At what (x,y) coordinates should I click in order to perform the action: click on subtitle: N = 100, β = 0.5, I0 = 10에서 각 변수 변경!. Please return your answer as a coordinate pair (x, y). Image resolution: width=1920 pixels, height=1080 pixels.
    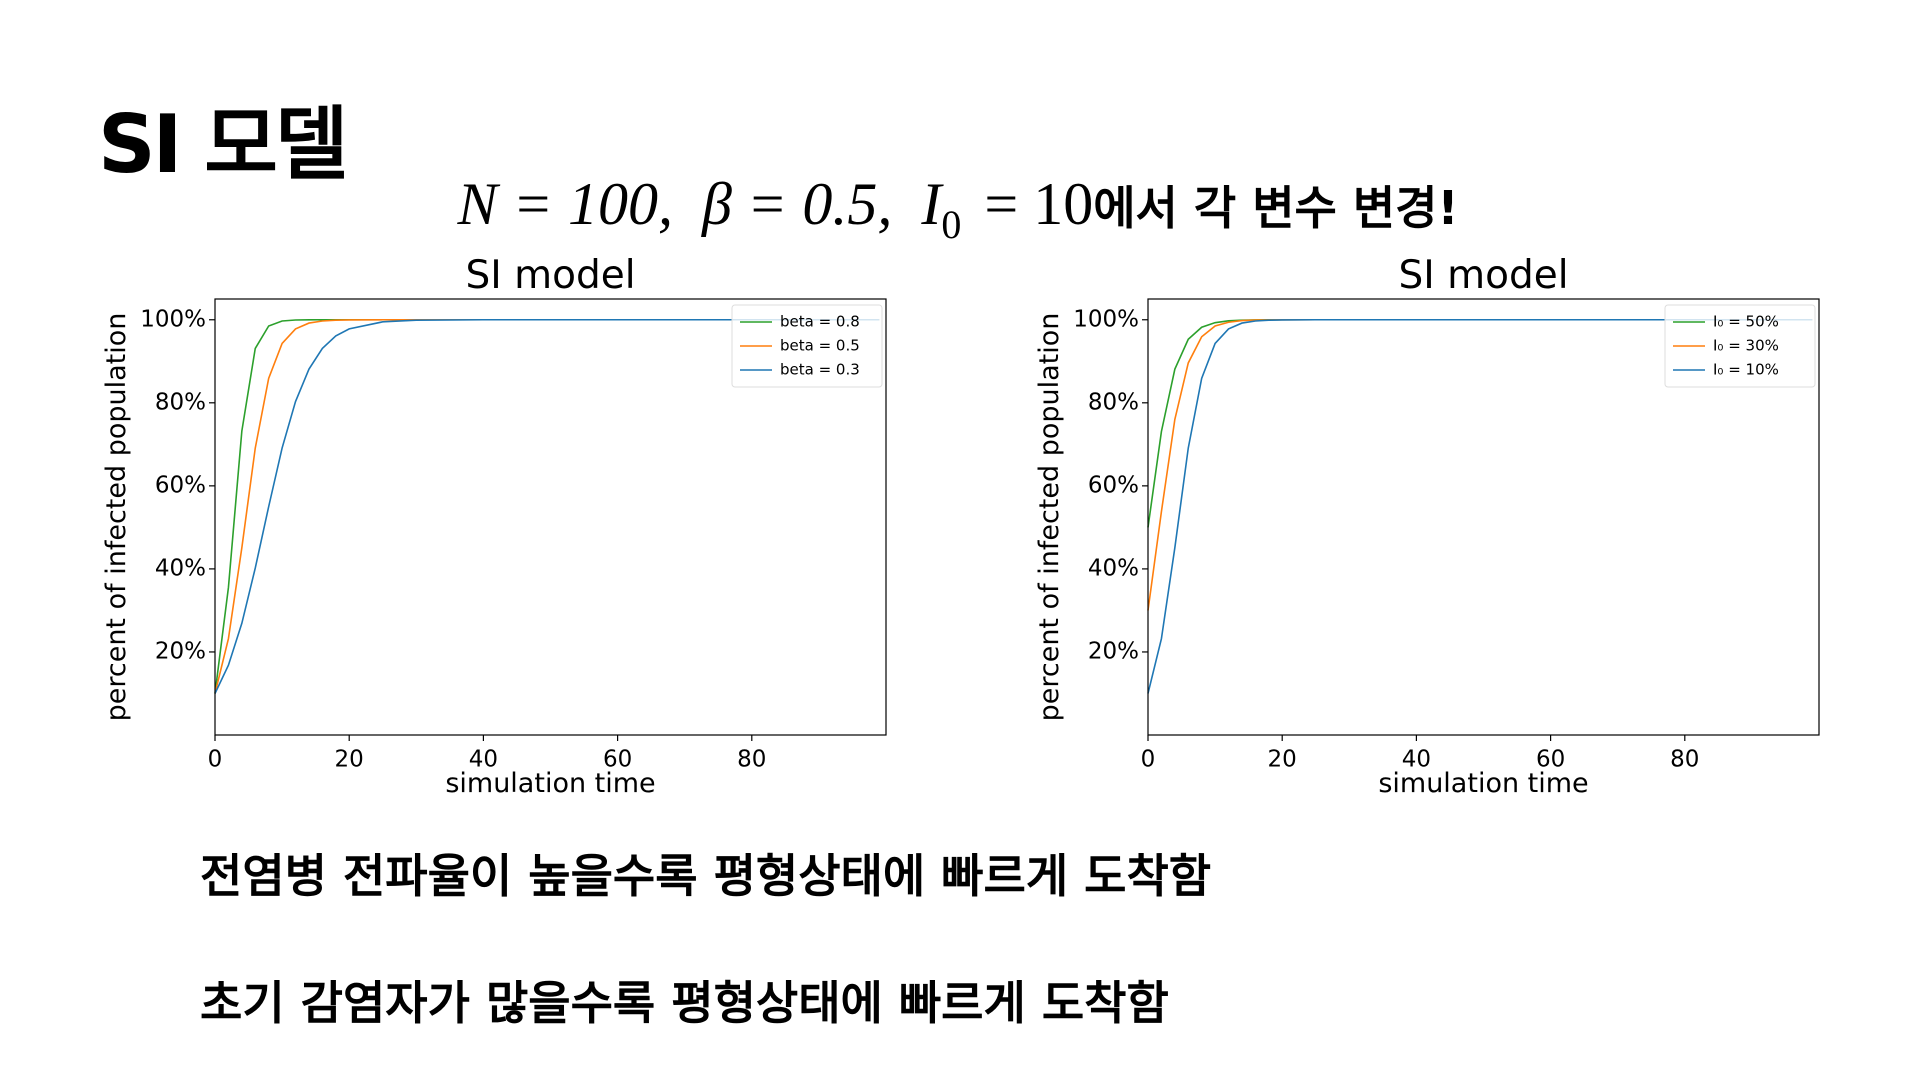
    Looking at the image, I should click on (958, 211).